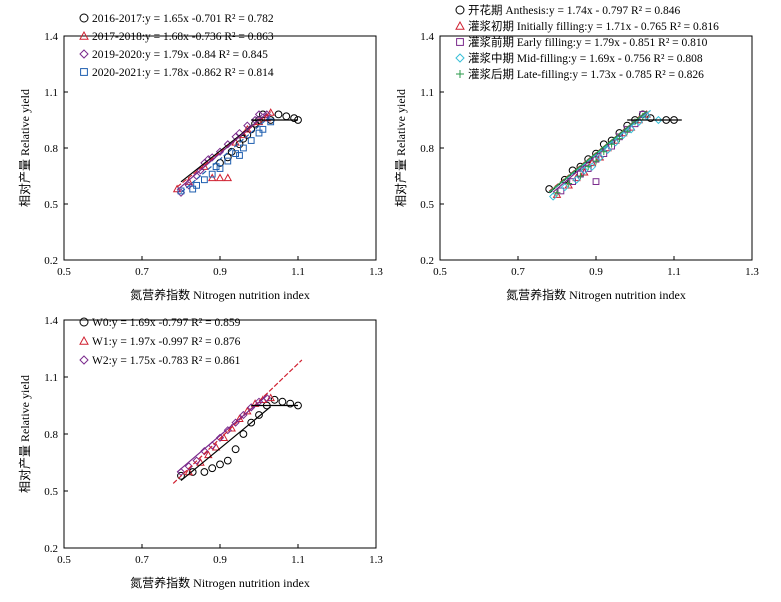 Image resolution: width=781 pixels, height=602 pixels. I want to click on y-tick-label: 1.4, so click(51, 321).